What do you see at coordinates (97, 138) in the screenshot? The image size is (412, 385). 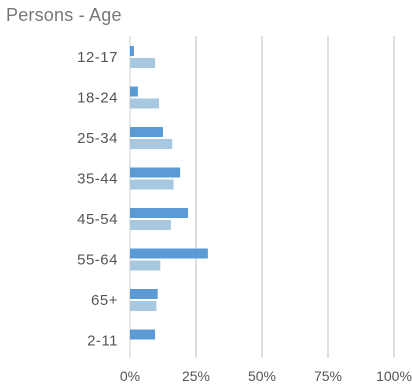 I see `category-label: 25-34` at bounding box center [97, 138].